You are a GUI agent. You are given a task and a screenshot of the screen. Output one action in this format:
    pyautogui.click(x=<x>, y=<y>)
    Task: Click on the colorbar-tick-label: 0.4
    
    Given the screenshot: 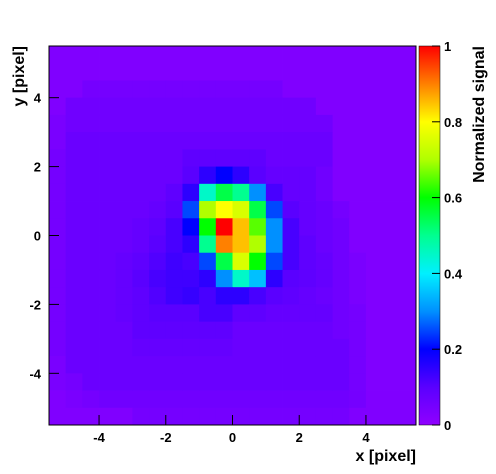 What is the action you would take?
    pyautogui.click(x=453, y=273)
    